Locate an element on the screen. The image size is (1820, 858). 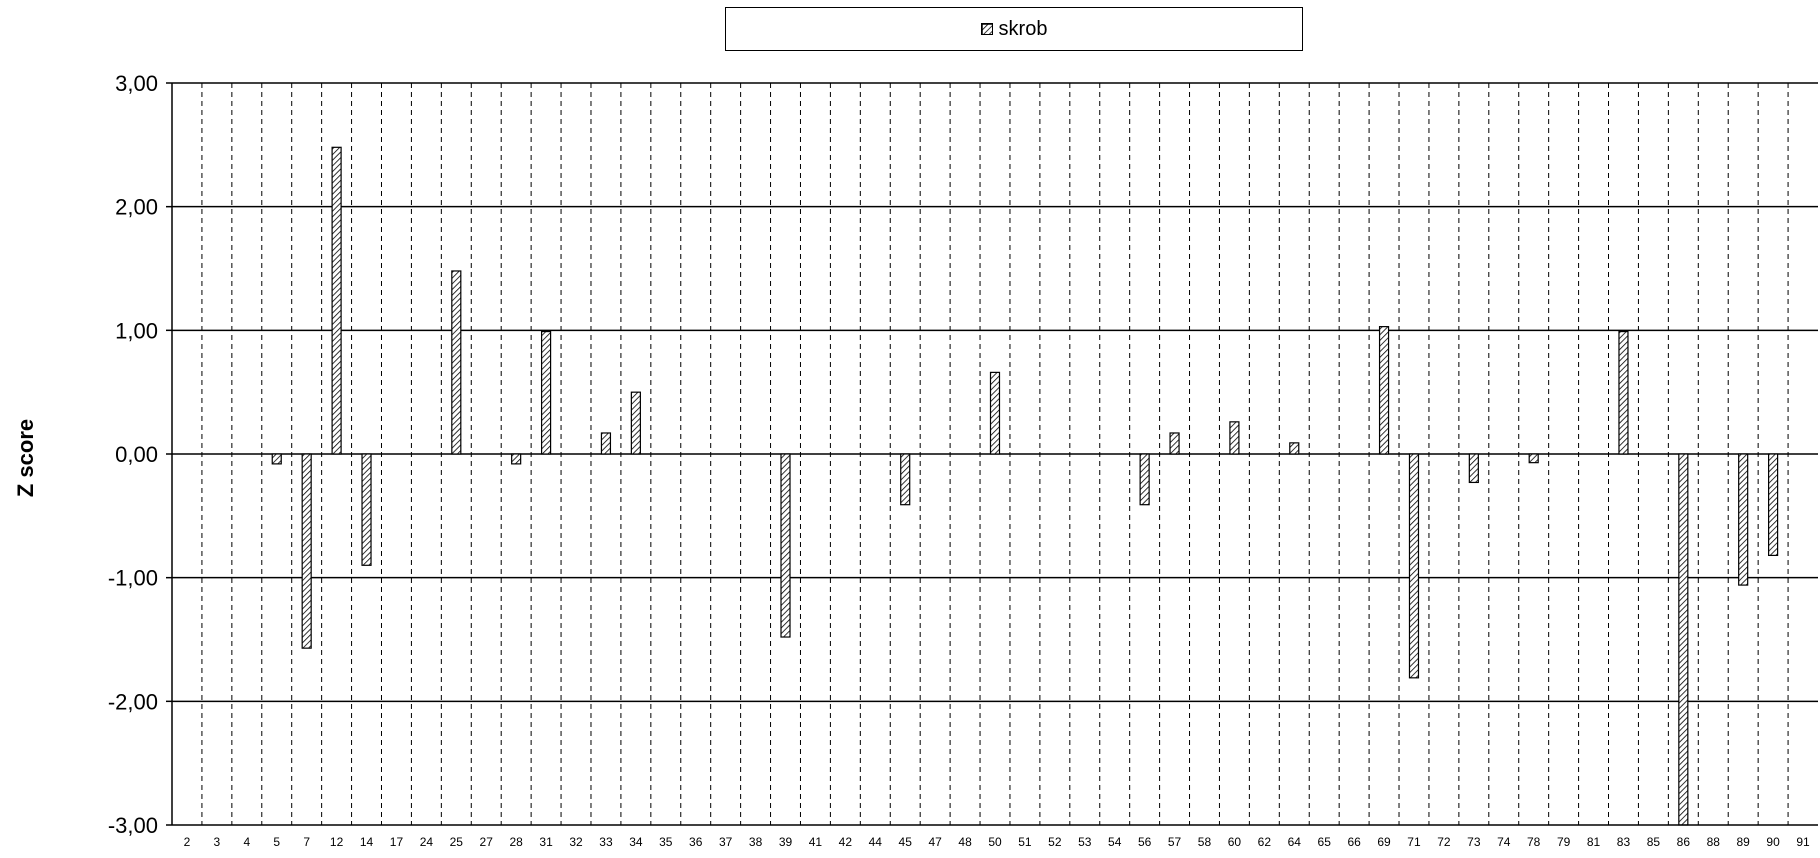
x-tick-label: 27 is located at coordinates (487, 842).